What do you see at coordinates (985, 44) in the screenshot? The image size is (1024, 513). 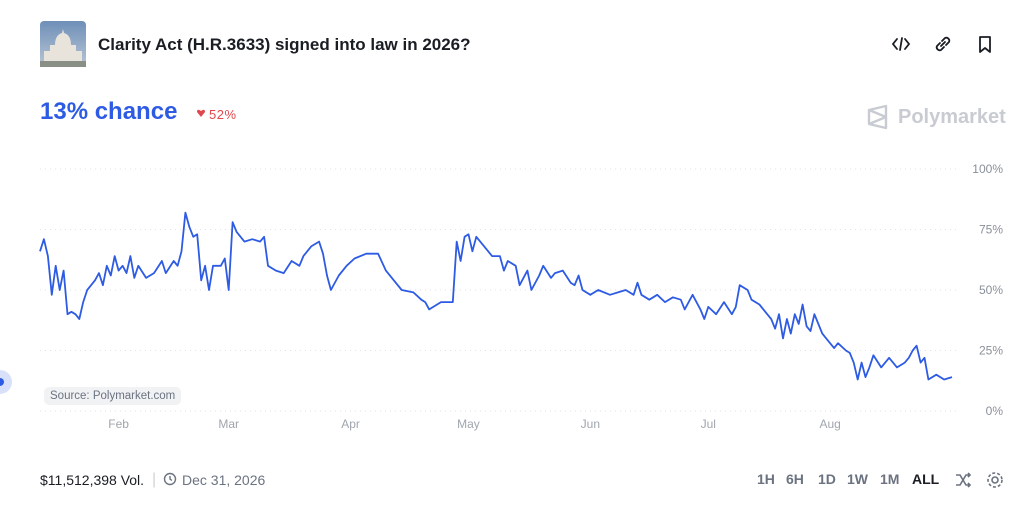 I see `bookmark-icon` at bounding box center [985, 44].